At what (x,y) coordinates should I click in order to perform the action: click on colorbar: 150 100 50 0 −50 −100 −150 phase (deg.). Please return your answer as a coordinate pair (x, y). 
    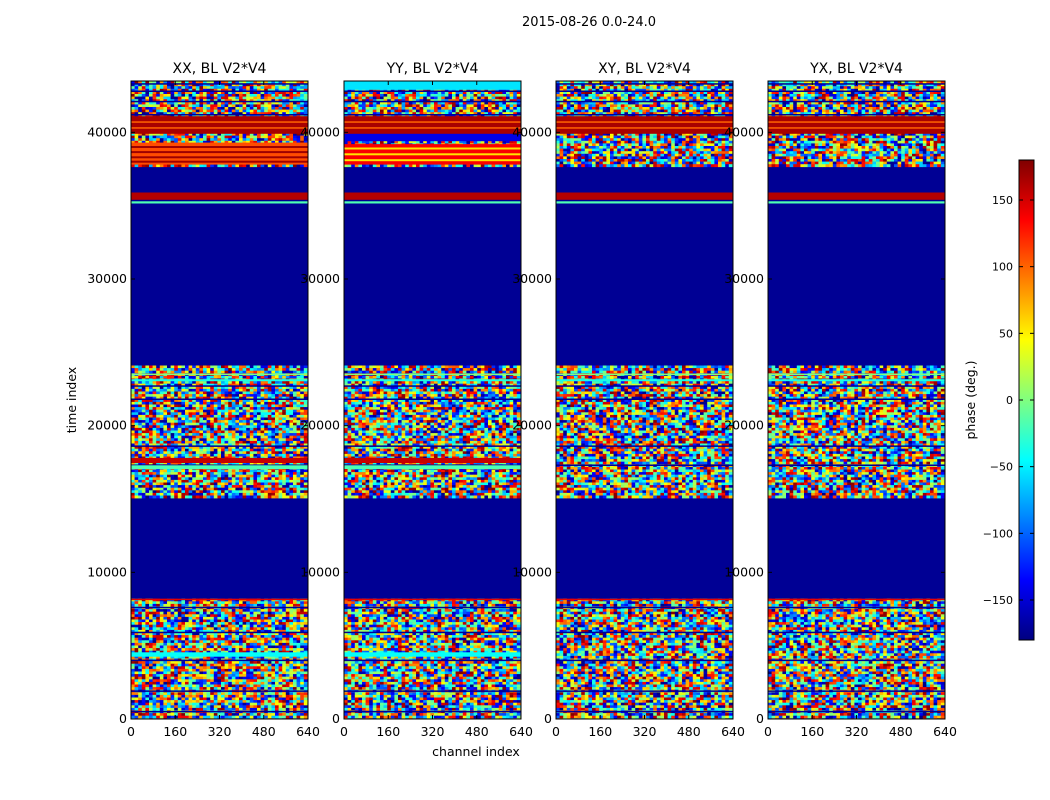
    Looking at the image, I should click on (999, 400).